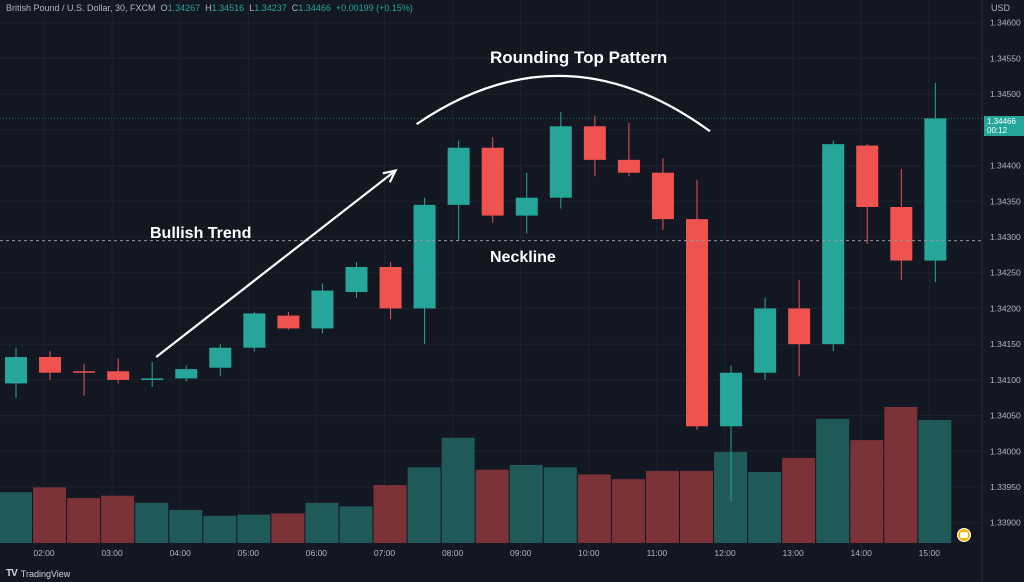 This screenshot has height=582, width=1024. Describe the element at coordinates (181, 553) in the screenshot. I see `time-tick-label: 04:00` at that location.